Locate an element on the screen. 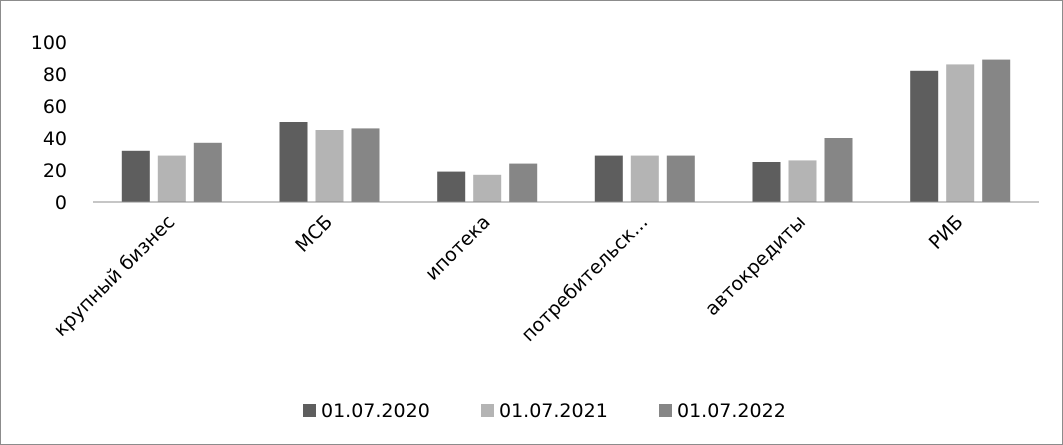 The width and height of the screenshot is (1063, 445). legend-label: 01.07.2020 is located at coordinates (375, 411).